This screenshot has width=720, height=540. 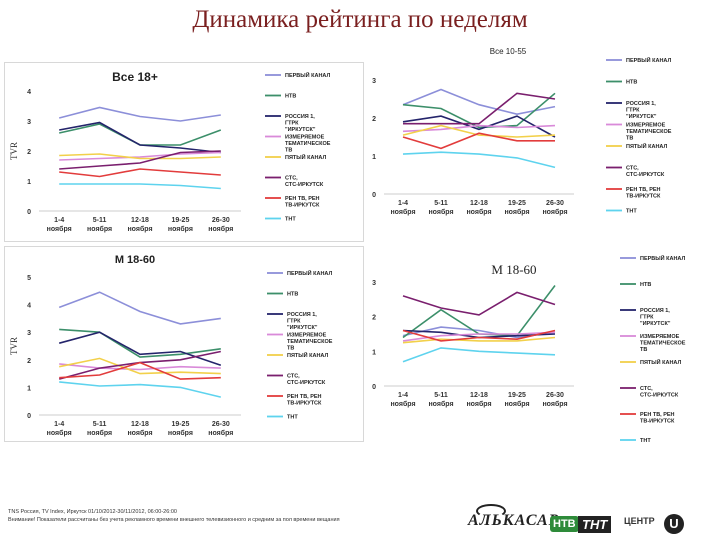 What do you see at coordinates (674, 524) in the screenshot?
I see `u-logo: U` at bounding box center [674, 524].